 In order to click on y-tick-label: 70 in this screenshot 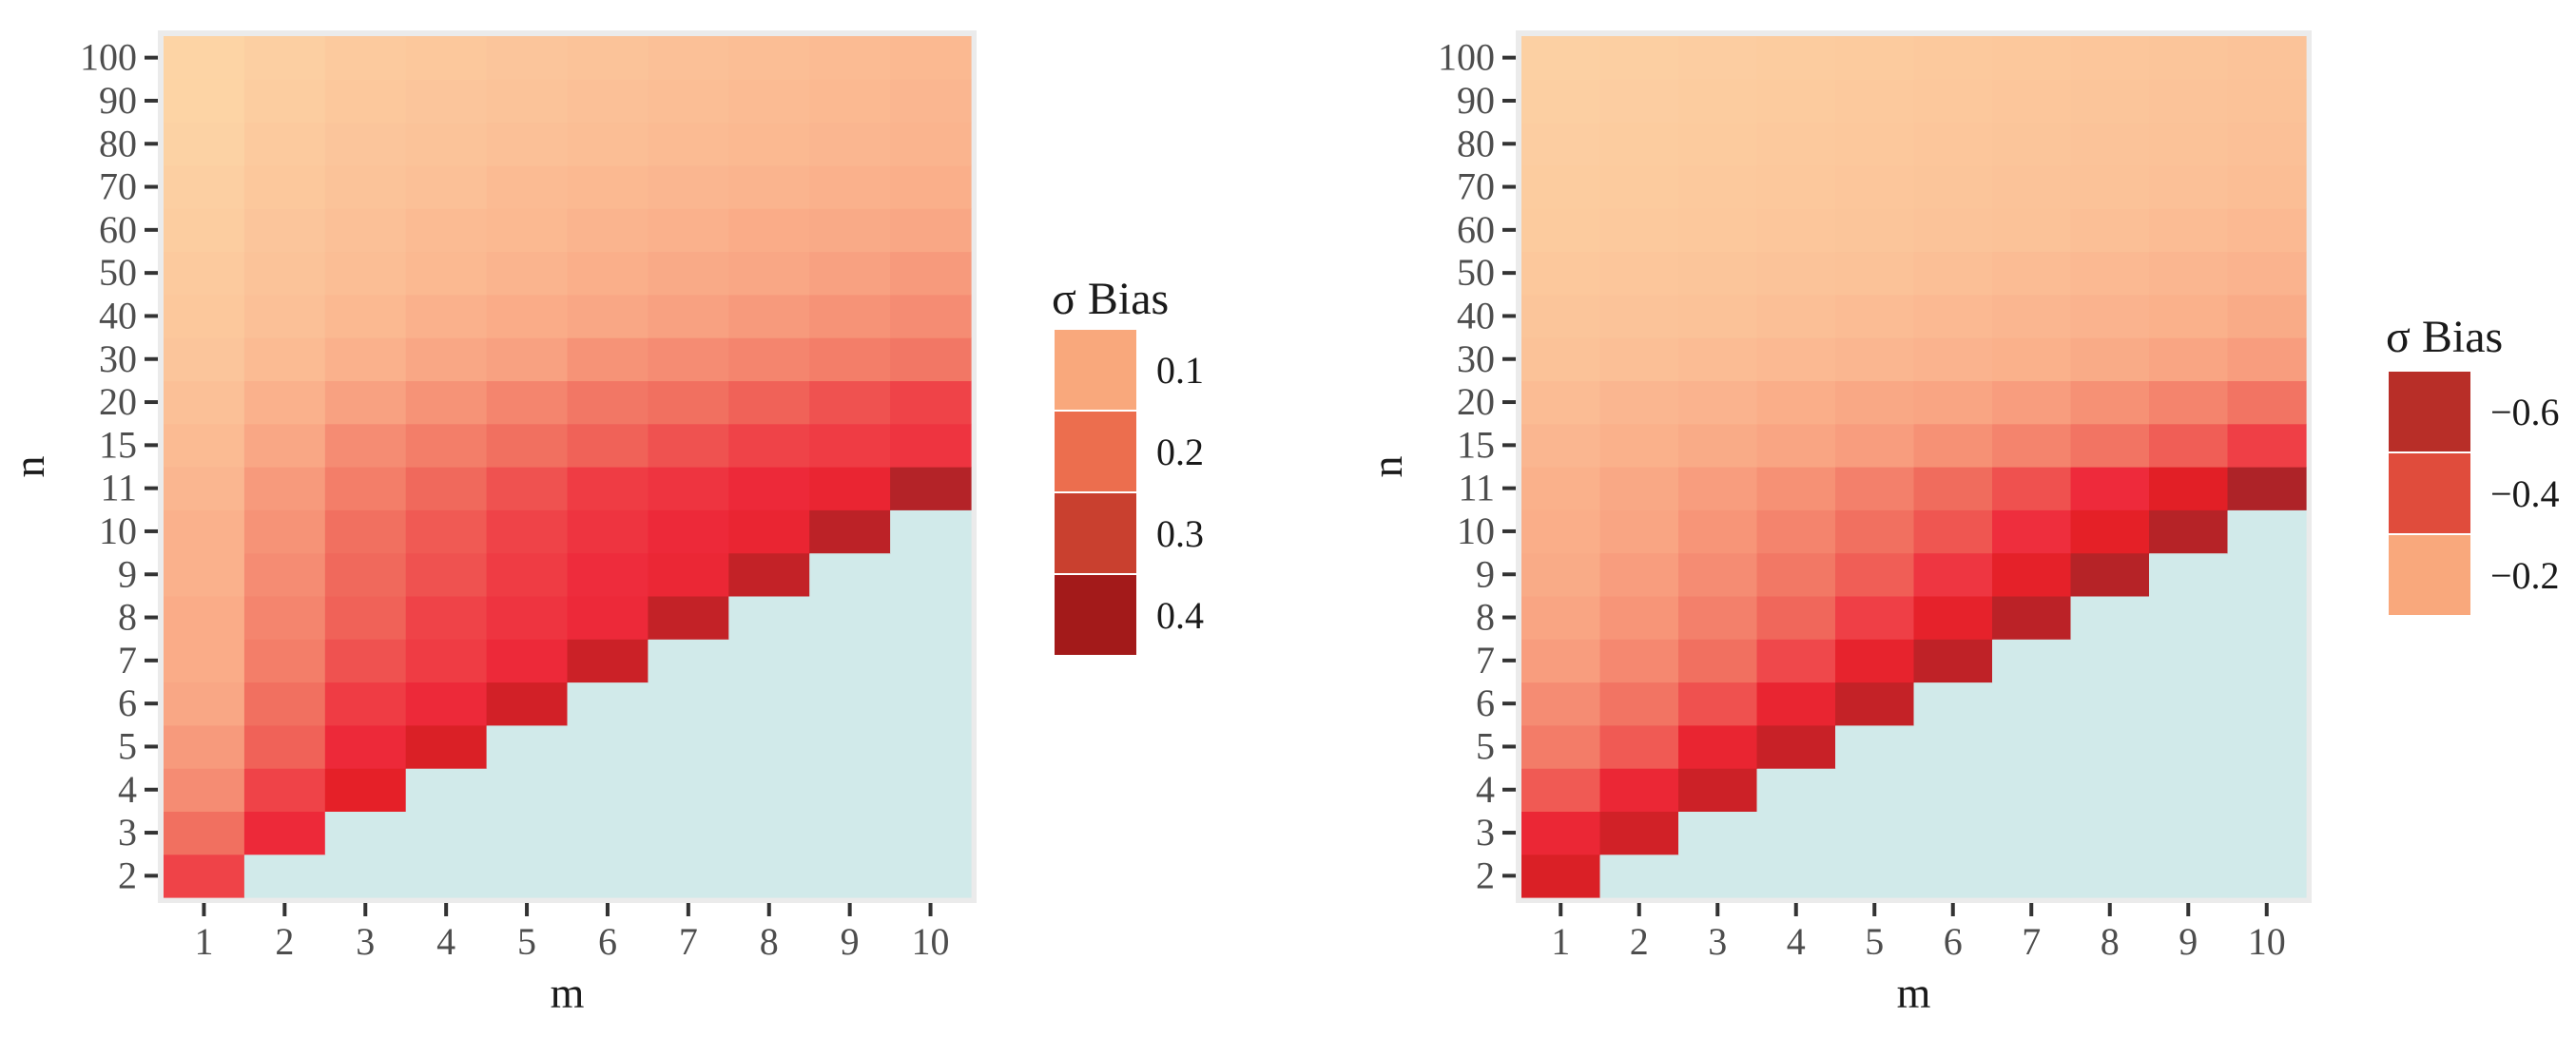, I will do `click(118, 186)`.